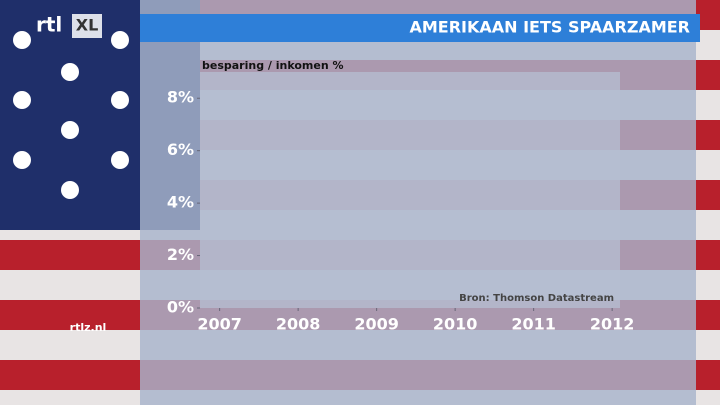 This screenshot has width=720, height=405. Describe the element at coordinates (180, 149) in the screenshot. I see `y-tick-label: 6%` at that location.